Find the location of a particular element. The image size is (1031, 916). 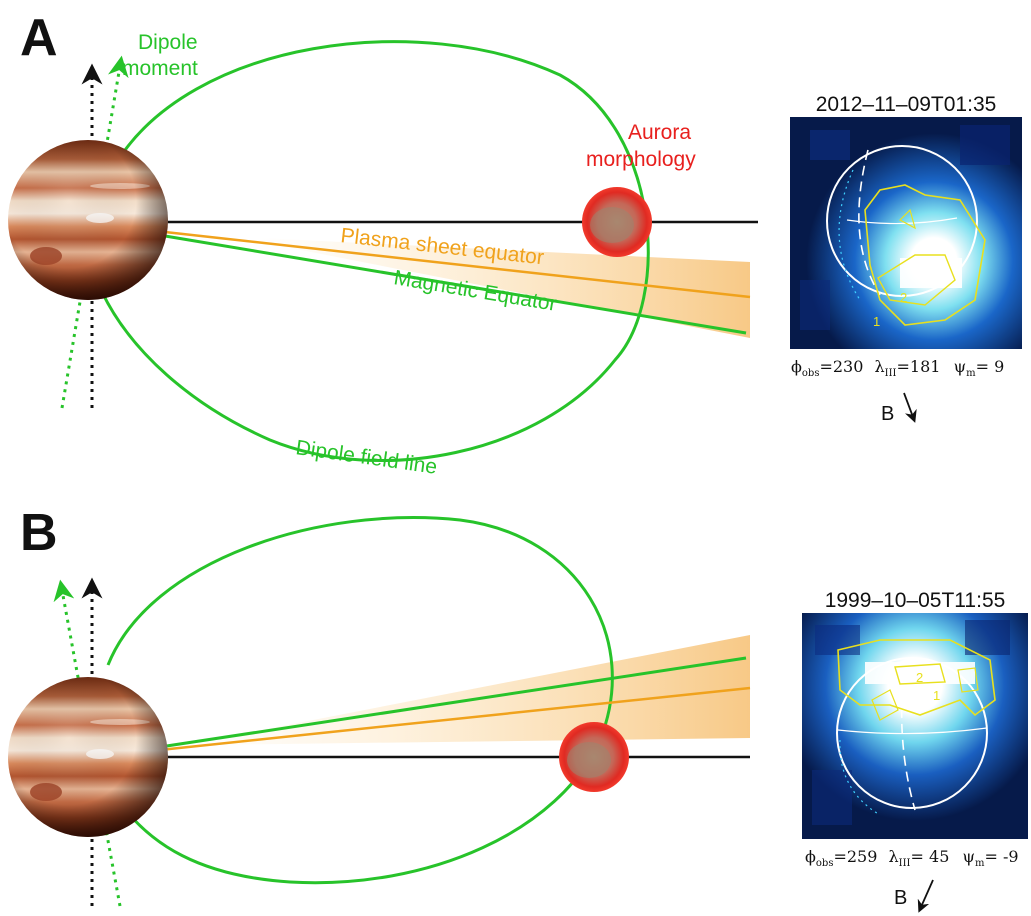

panel-a-letter: A is located at coordinates (39, 38).